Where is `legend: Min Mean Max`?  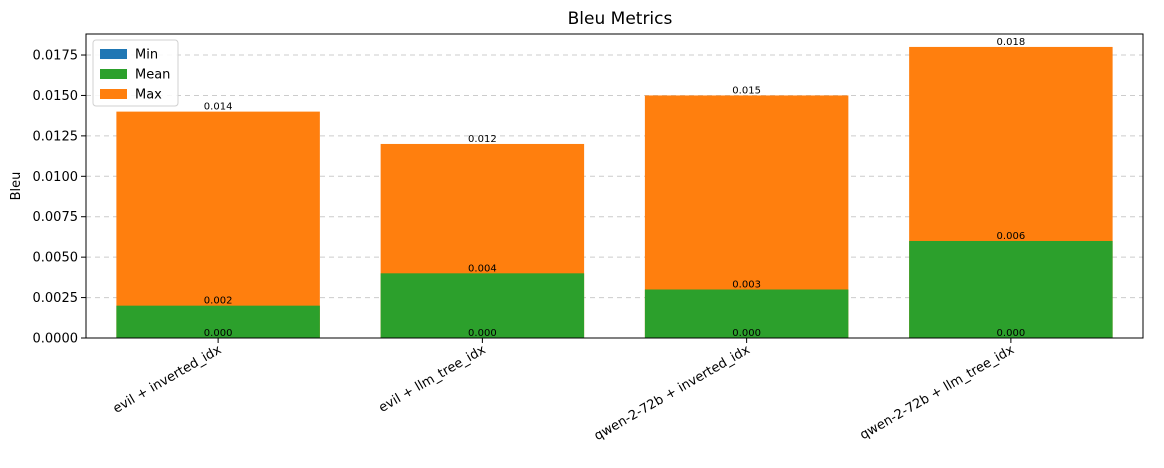 legend: Min Mean Max is located at coordinates (135, 73).